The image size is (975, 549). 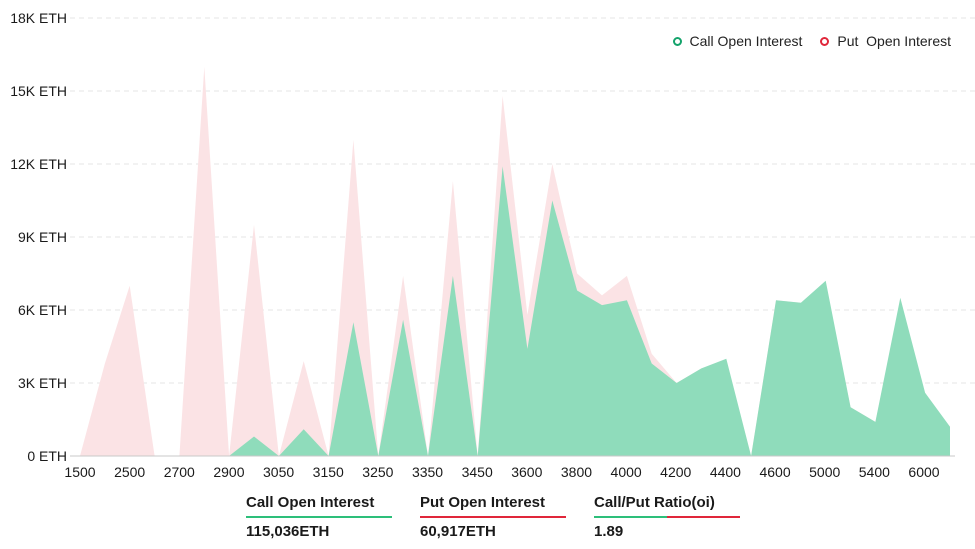 I want to click on y-tick-label: 6K ETH, so click(x=42, y=310).